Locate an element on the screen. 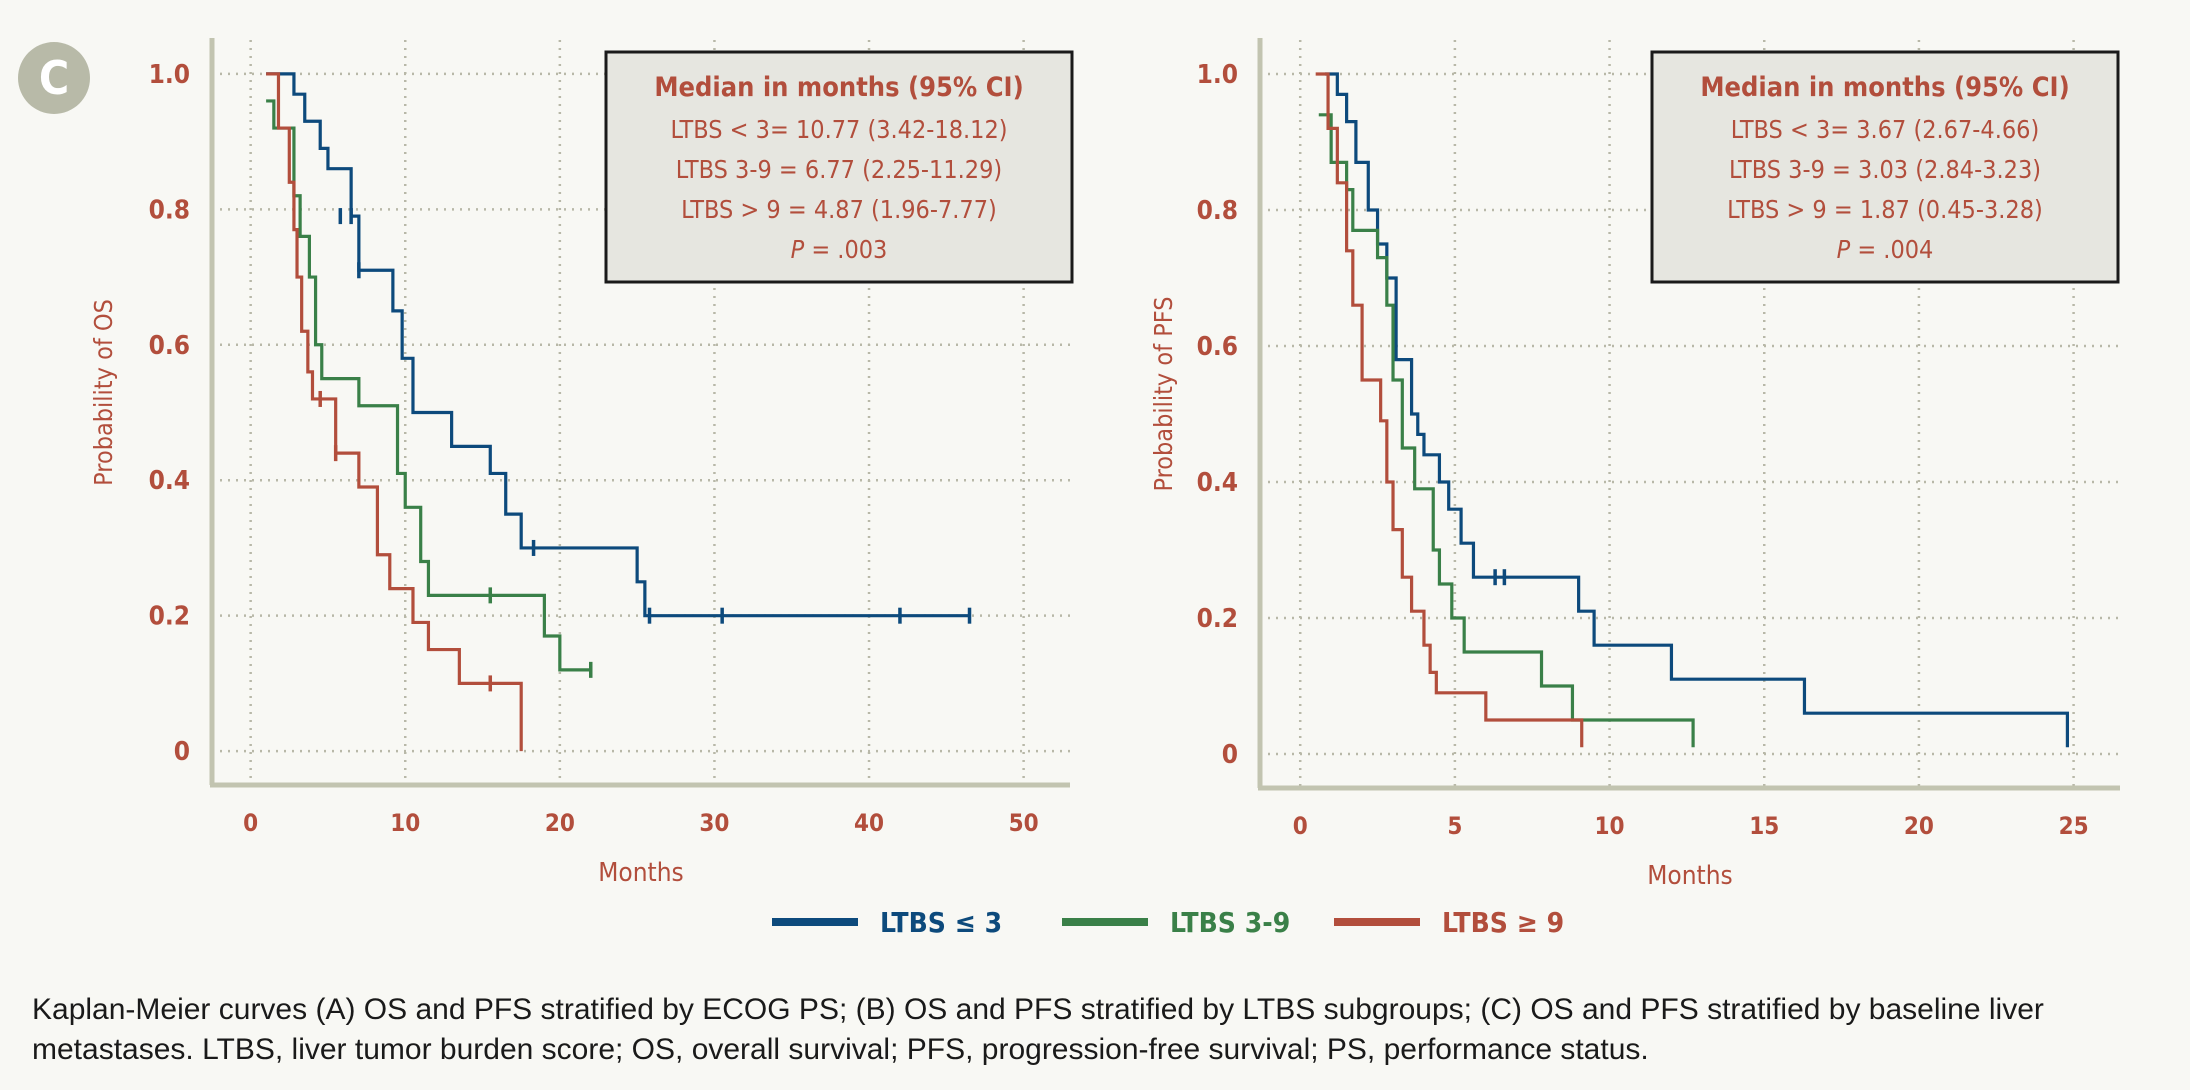  x-tick-label: 50 is located at coordinates (1024, 823).